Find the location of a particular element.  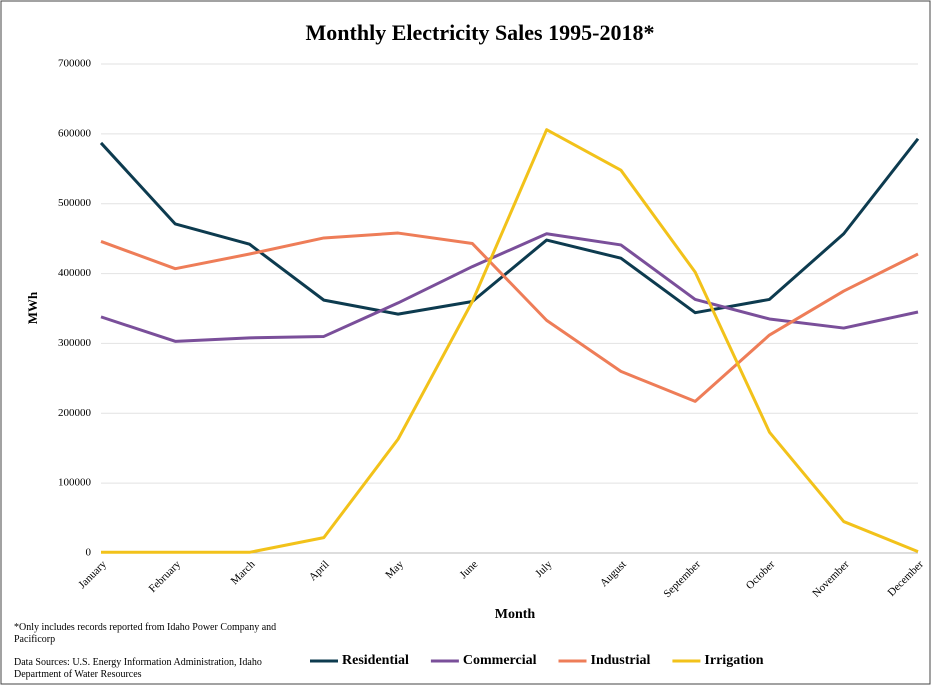

x-tick-label: September is located at coordinates (682, 579).